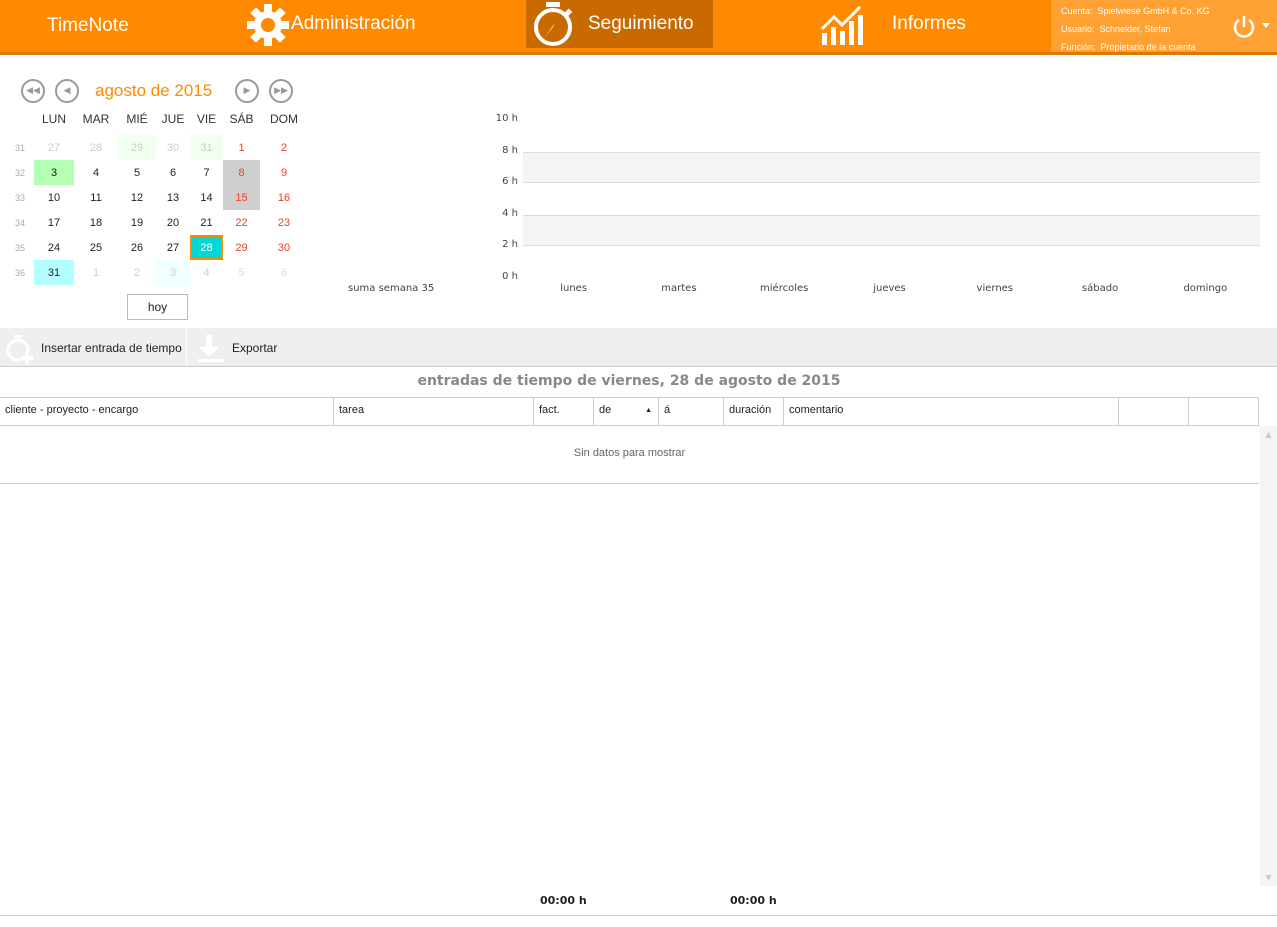 The height and width of the screenshot is (927, 1277). I want to click on gear-icon, so click(268, 25).